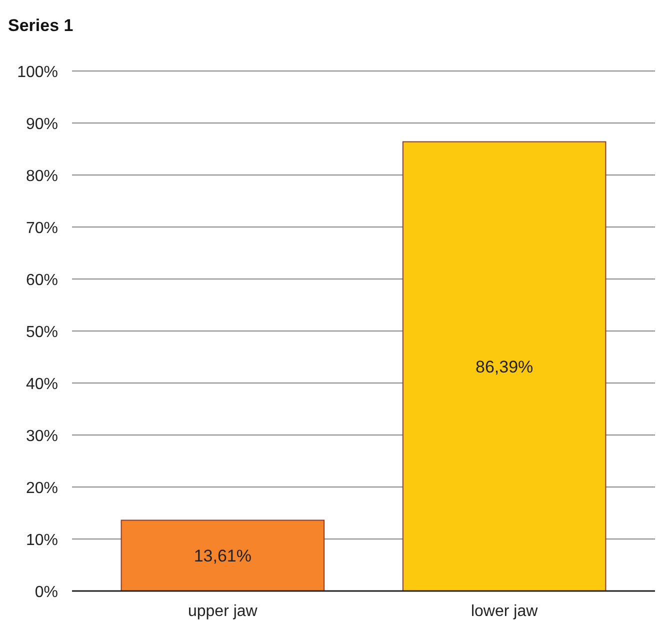  Describe the element at coordinates (42, 384) in the screenshot. I see `y-tick-label: 40%` at that location.